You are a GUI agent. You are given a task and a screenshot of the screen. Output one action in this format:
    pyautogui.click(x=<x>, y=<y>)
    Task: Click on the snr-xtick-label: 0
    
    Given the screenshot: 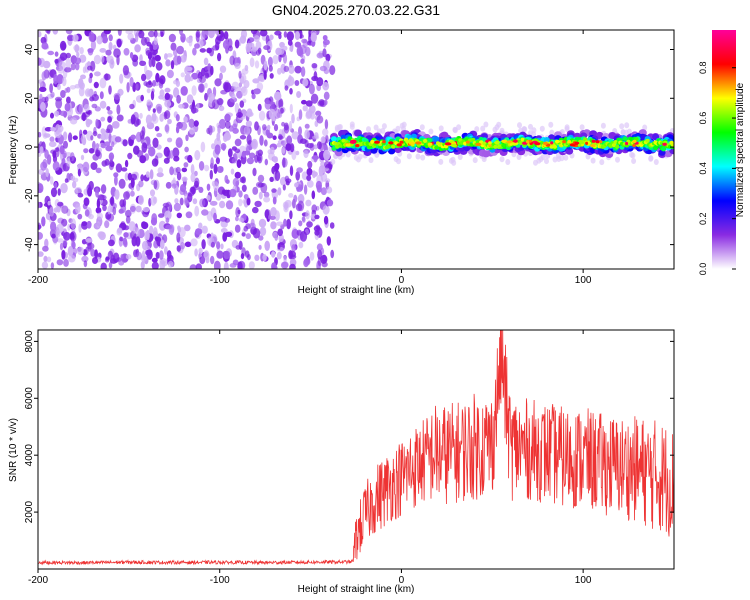 What is the action you would take?
    pyautogui.click(x=402, y=580)
    